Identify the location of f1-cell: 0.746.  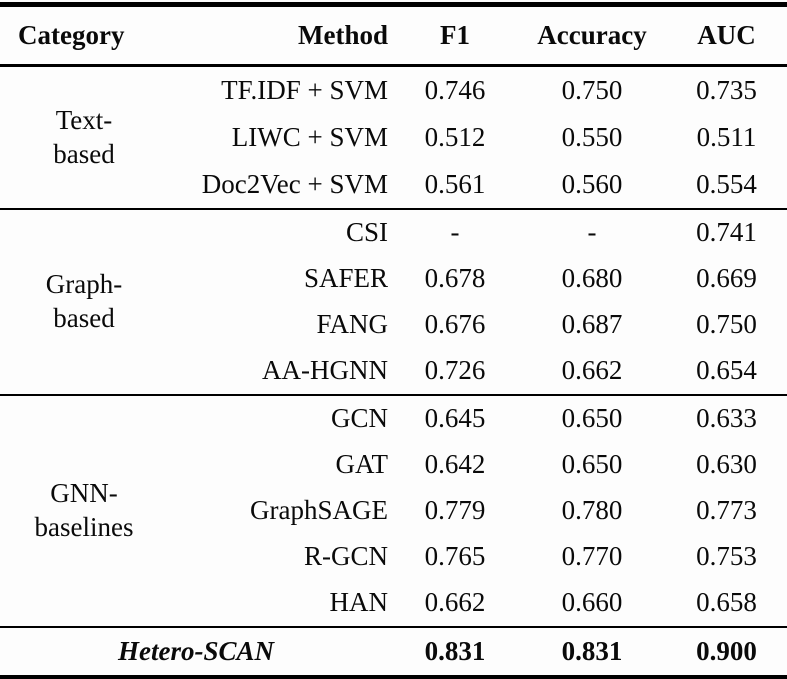
(455, 89).